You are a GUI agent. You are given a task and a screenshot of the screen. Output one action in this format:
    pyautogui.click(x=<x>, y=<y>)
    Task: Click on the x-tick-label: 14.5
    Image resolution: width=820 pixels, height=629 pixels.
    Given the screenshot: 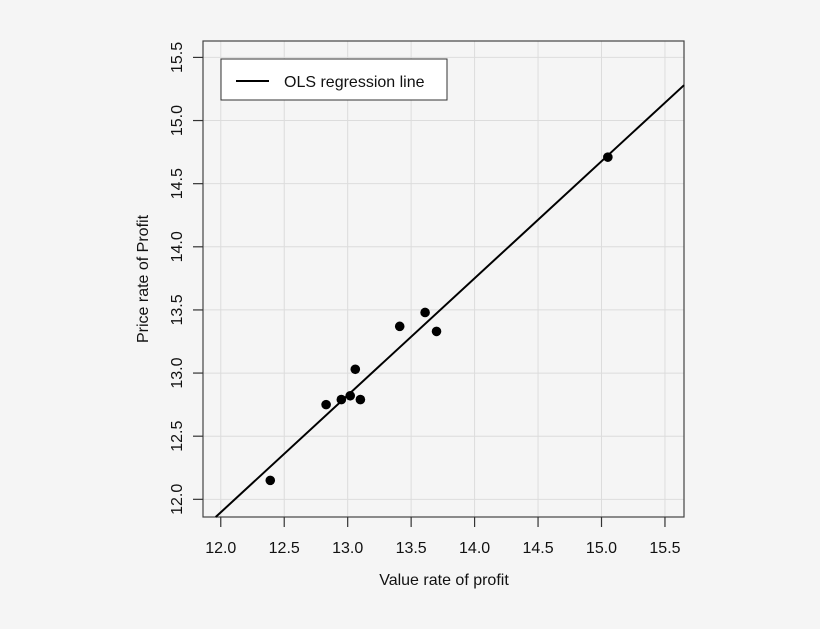 What is the action you would take?
    pyautogui.click(x=537, y=548)
    